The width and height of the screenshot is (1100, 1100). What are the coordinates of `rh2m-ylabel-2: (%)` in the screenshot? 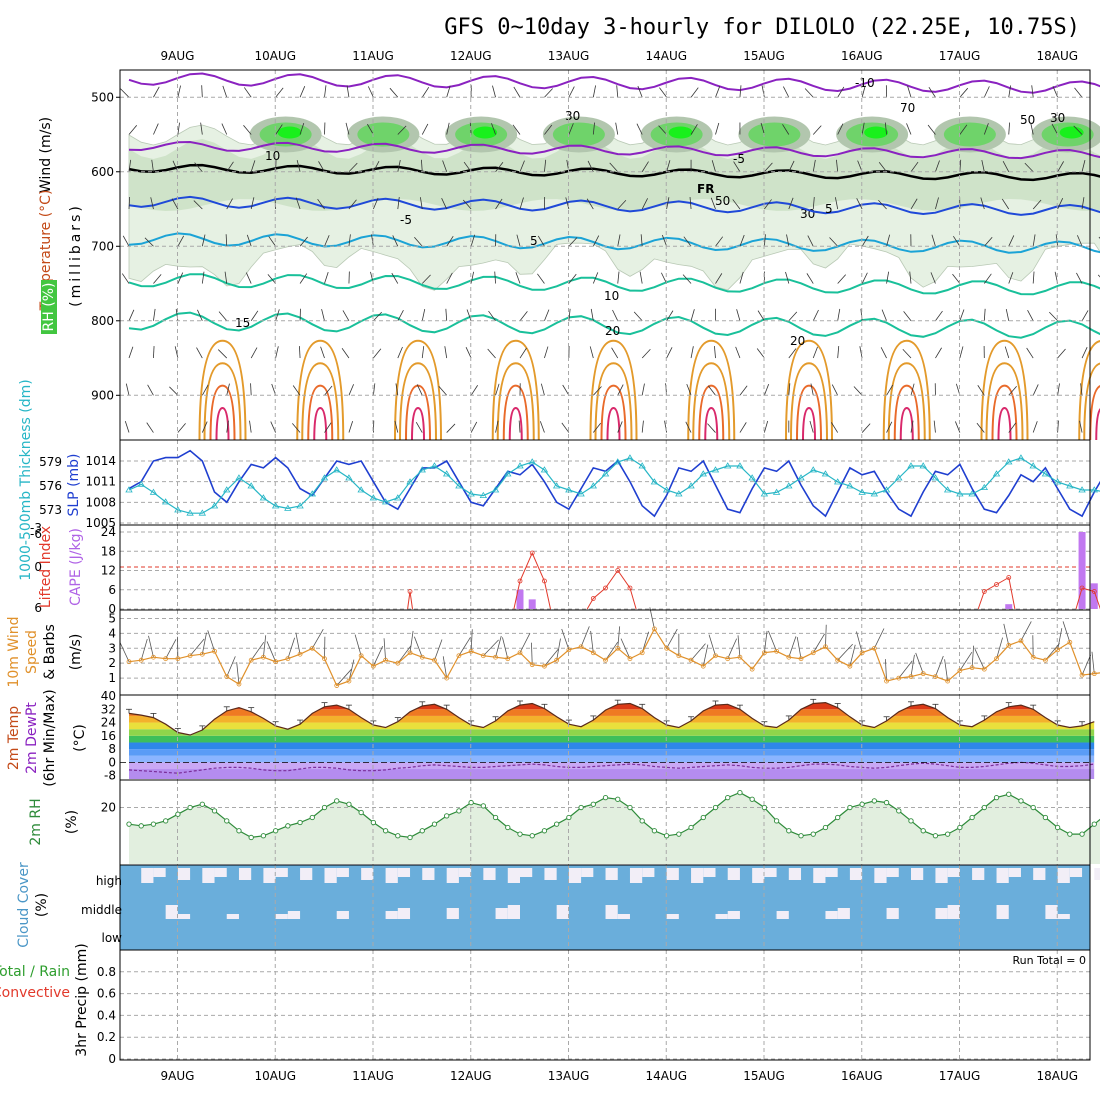 It's located at (72, 822).